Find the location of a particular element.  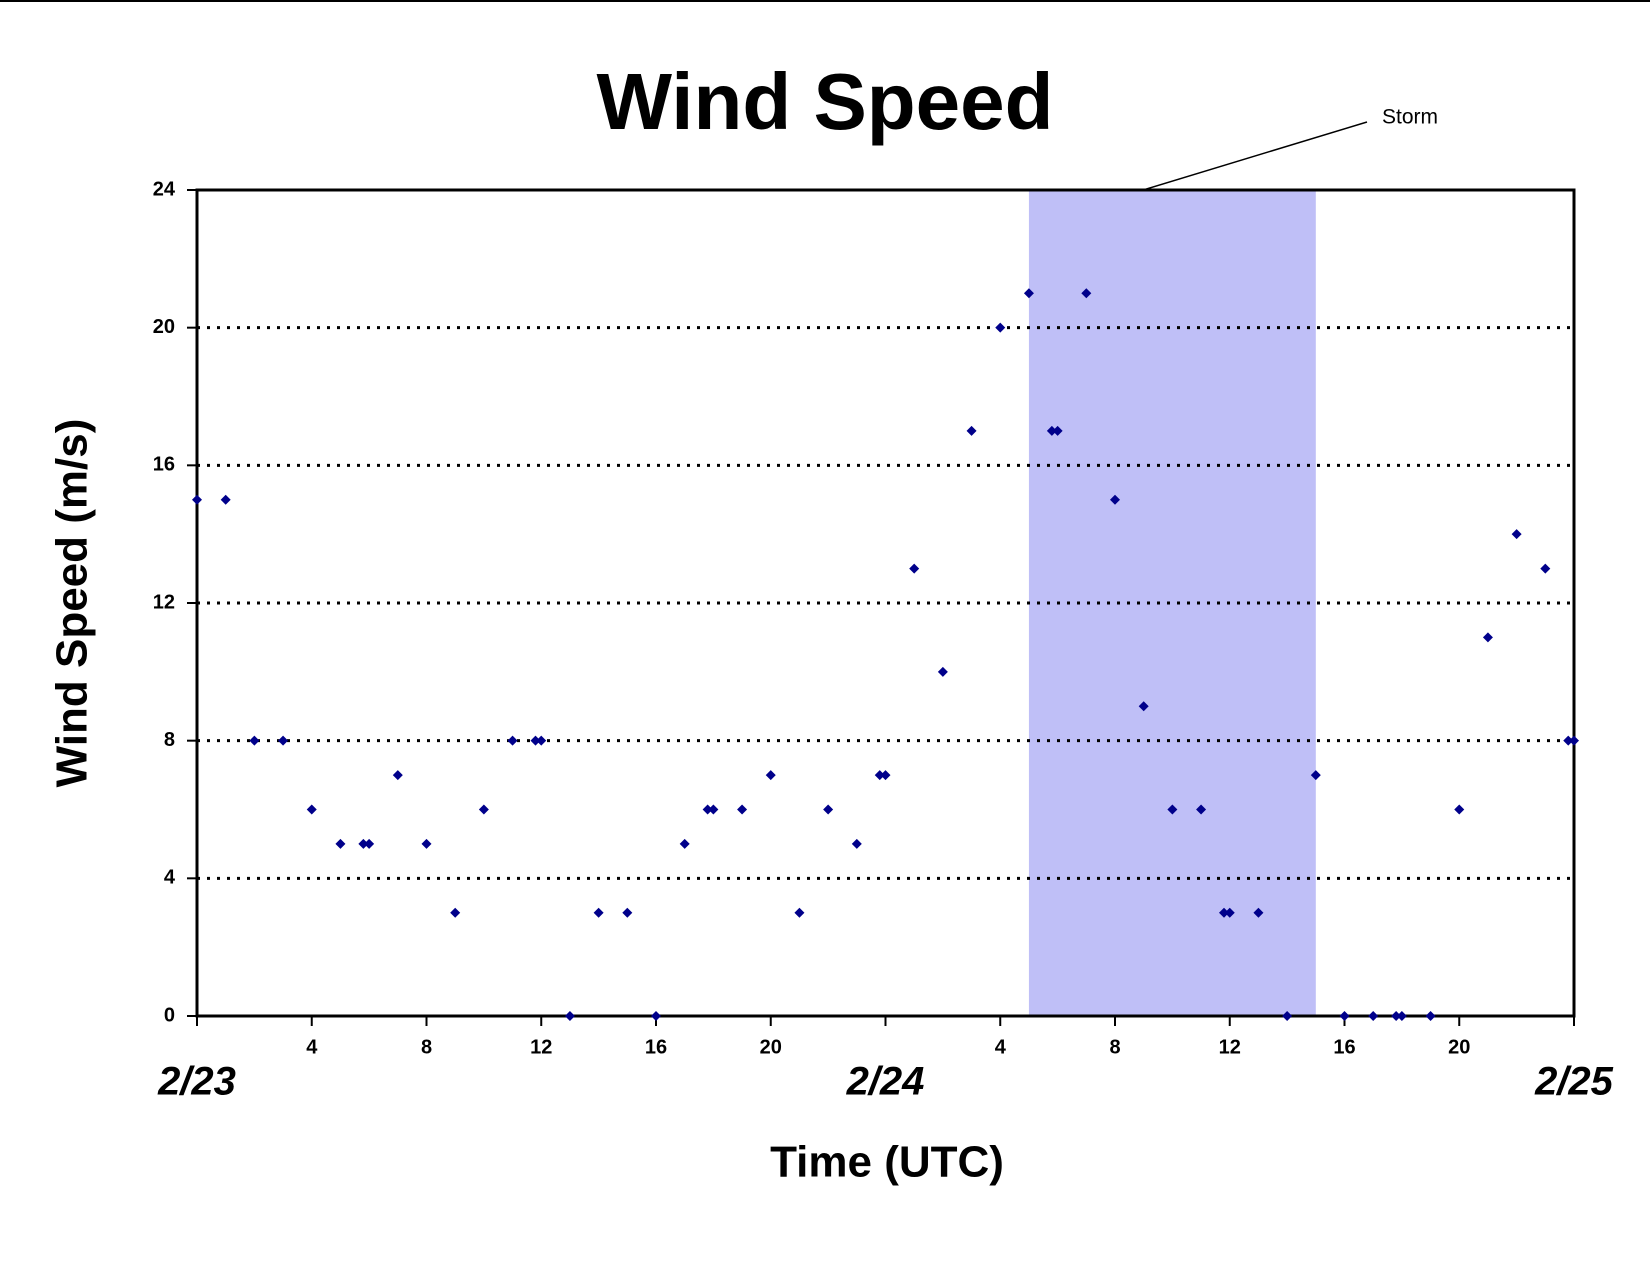

storm-leader is located at coordinates (1255, 156).